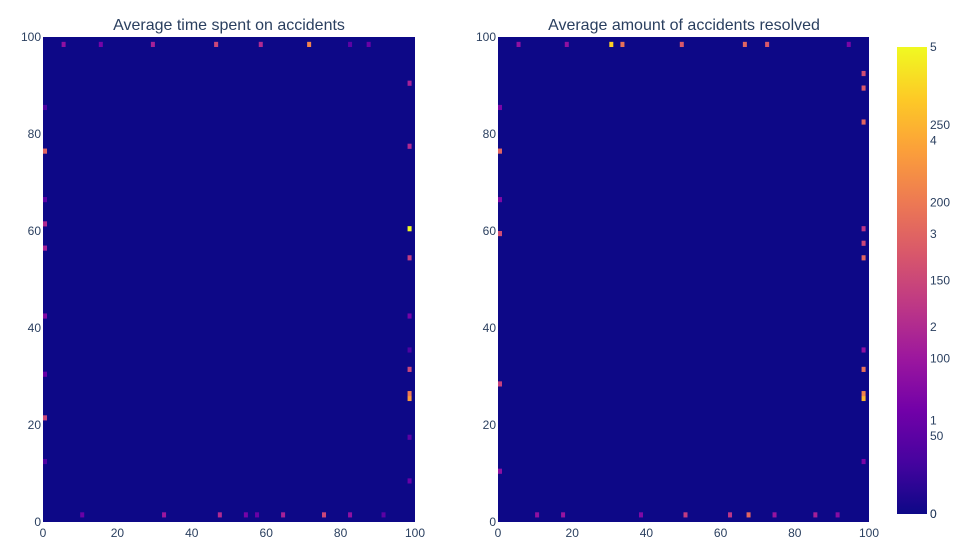 Image resolution: width=969 pixels, height=555 pixels. I want to click on x-axis-left: 0 20 40 60 80 100, so click(233, 533).